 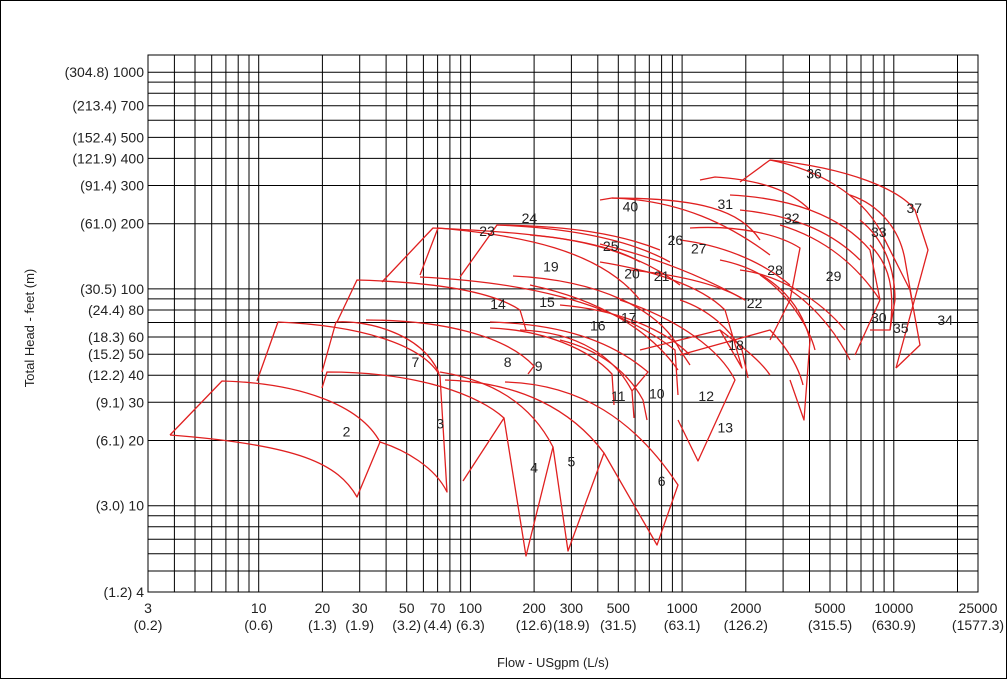 What do you see at coordinates (662, 276) in the screenshot?
I see `curve-number-label: 21` at bounding box center [662, 276].